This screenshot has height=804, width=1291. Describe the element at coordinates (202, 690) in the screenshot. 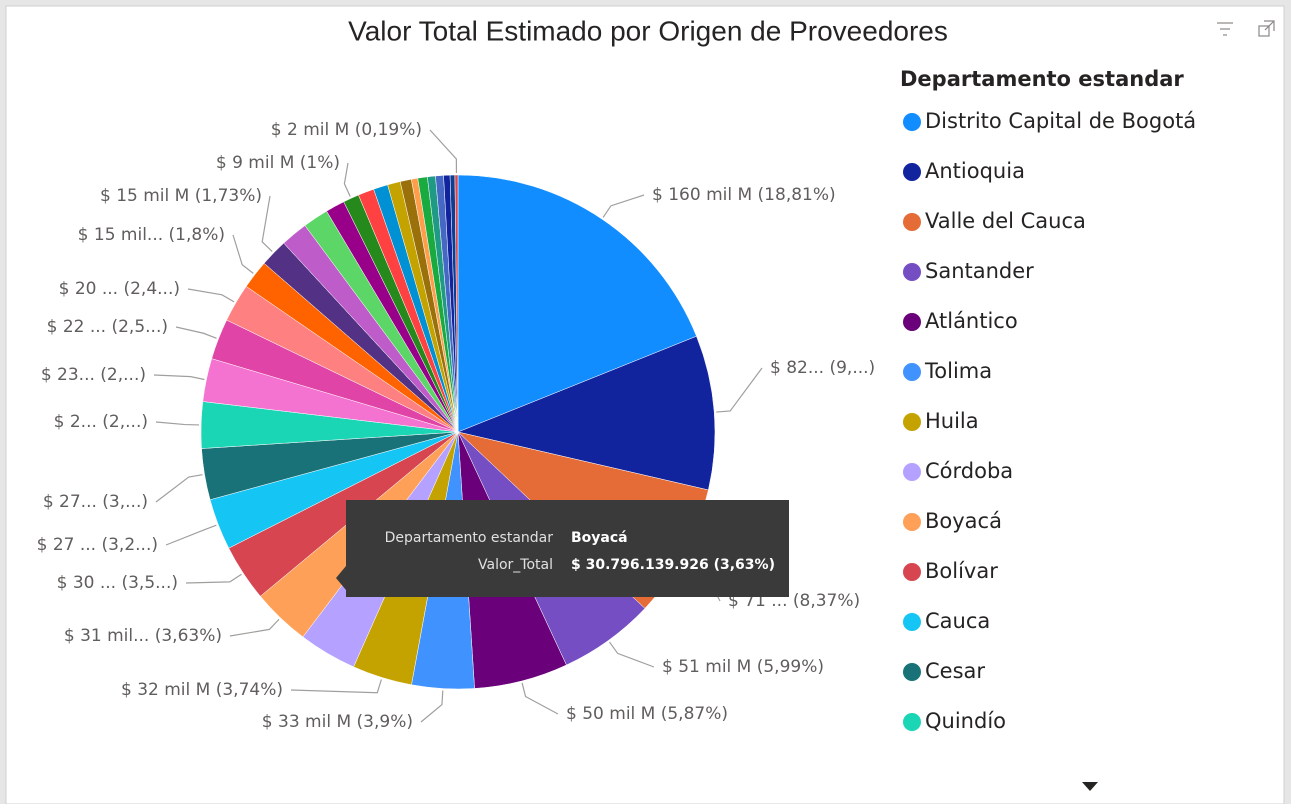

I see `data-label: $ 32 mil M (3,74%)` at that location.